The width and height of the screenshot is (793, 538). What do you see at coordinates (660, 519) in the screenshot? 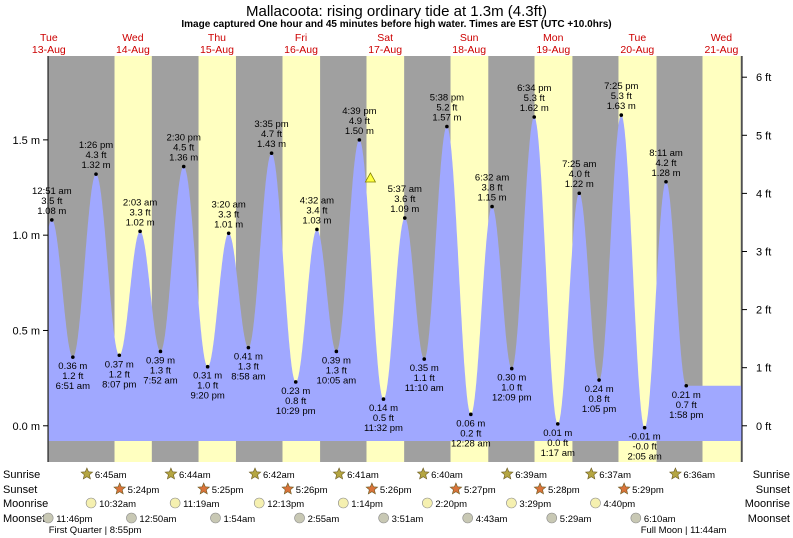
I see `moonset-time: 6:10am` at bounding box center [660, 519].